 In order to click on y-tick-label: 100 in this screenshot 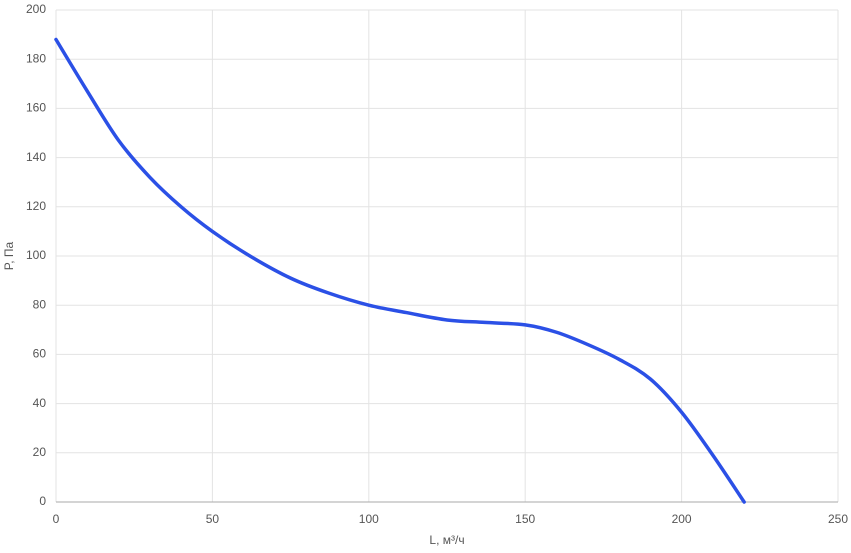, I will do `click(36, 255)`.